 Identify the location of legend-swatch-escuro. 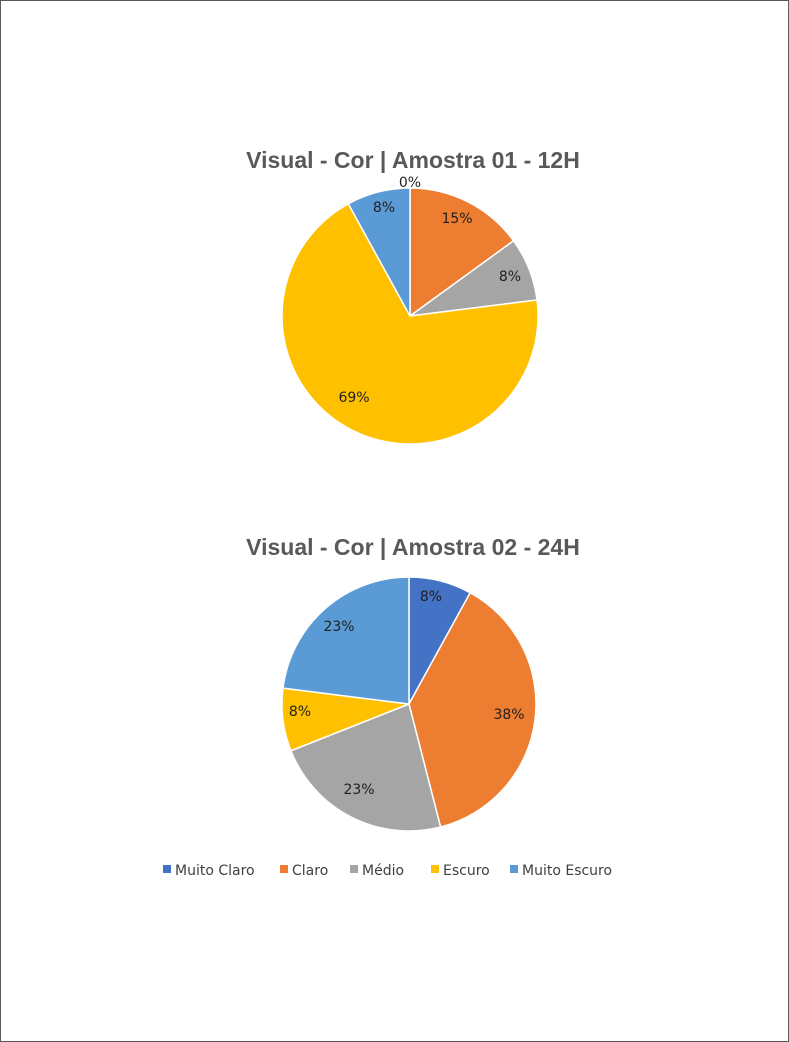
(435, 869).